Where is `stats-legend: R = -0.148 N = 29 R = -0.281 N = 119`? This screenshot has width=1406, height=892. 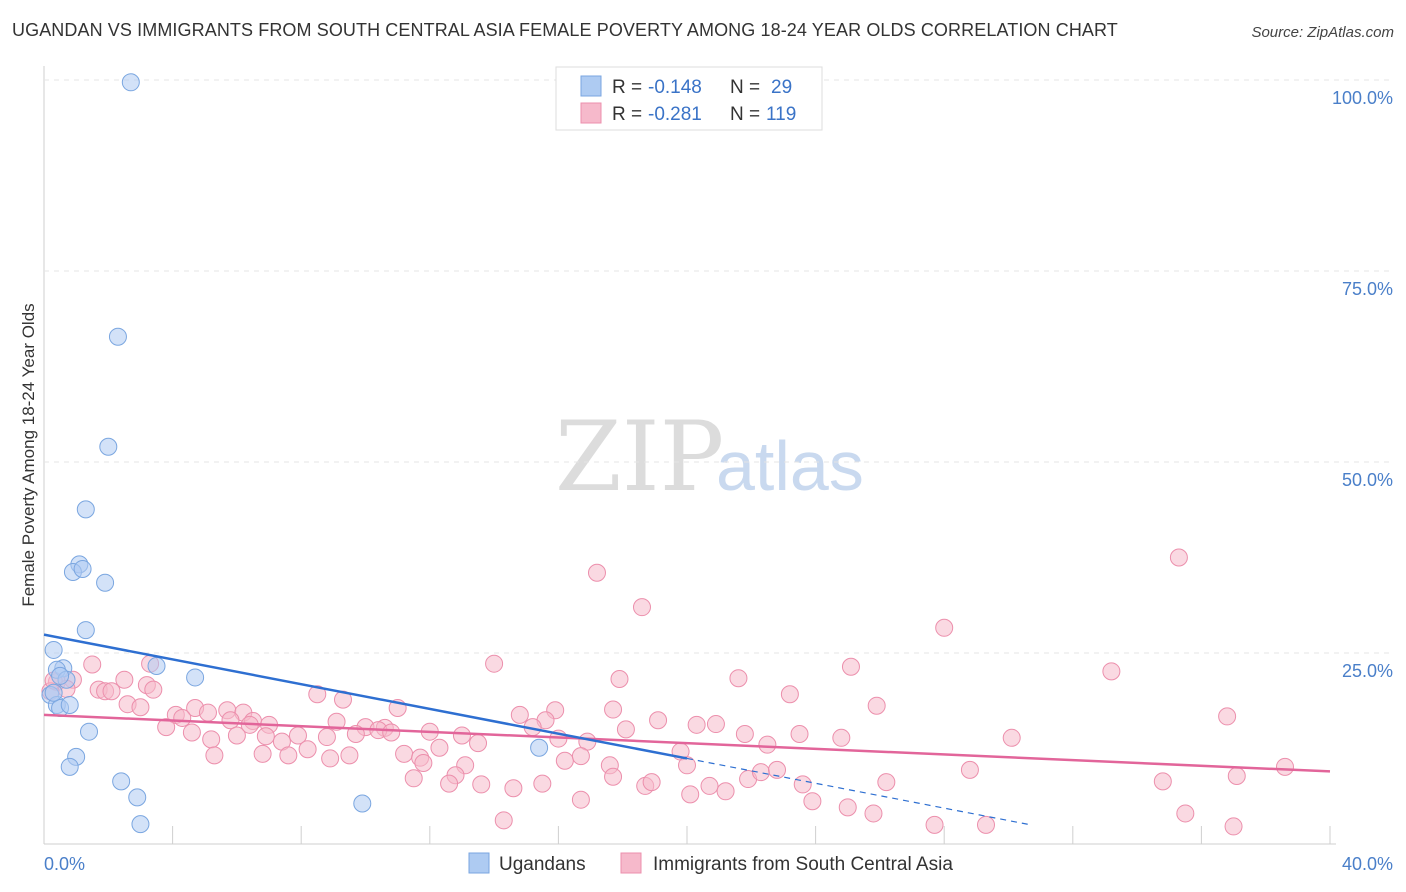 stats-legend: R = -0.148 N = 29 R = -0.281 N = 119 is located at coordinates (689, 98).